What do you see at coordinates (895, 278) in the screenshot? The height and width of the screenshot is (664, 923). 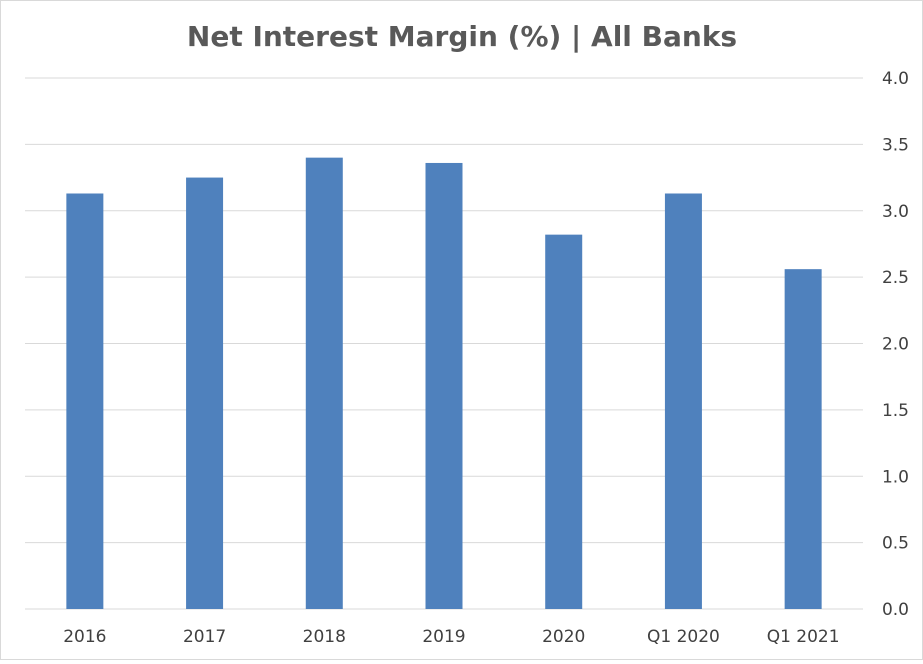 I see `y-tick-label: 2.5` at bounding box center [895, 278].